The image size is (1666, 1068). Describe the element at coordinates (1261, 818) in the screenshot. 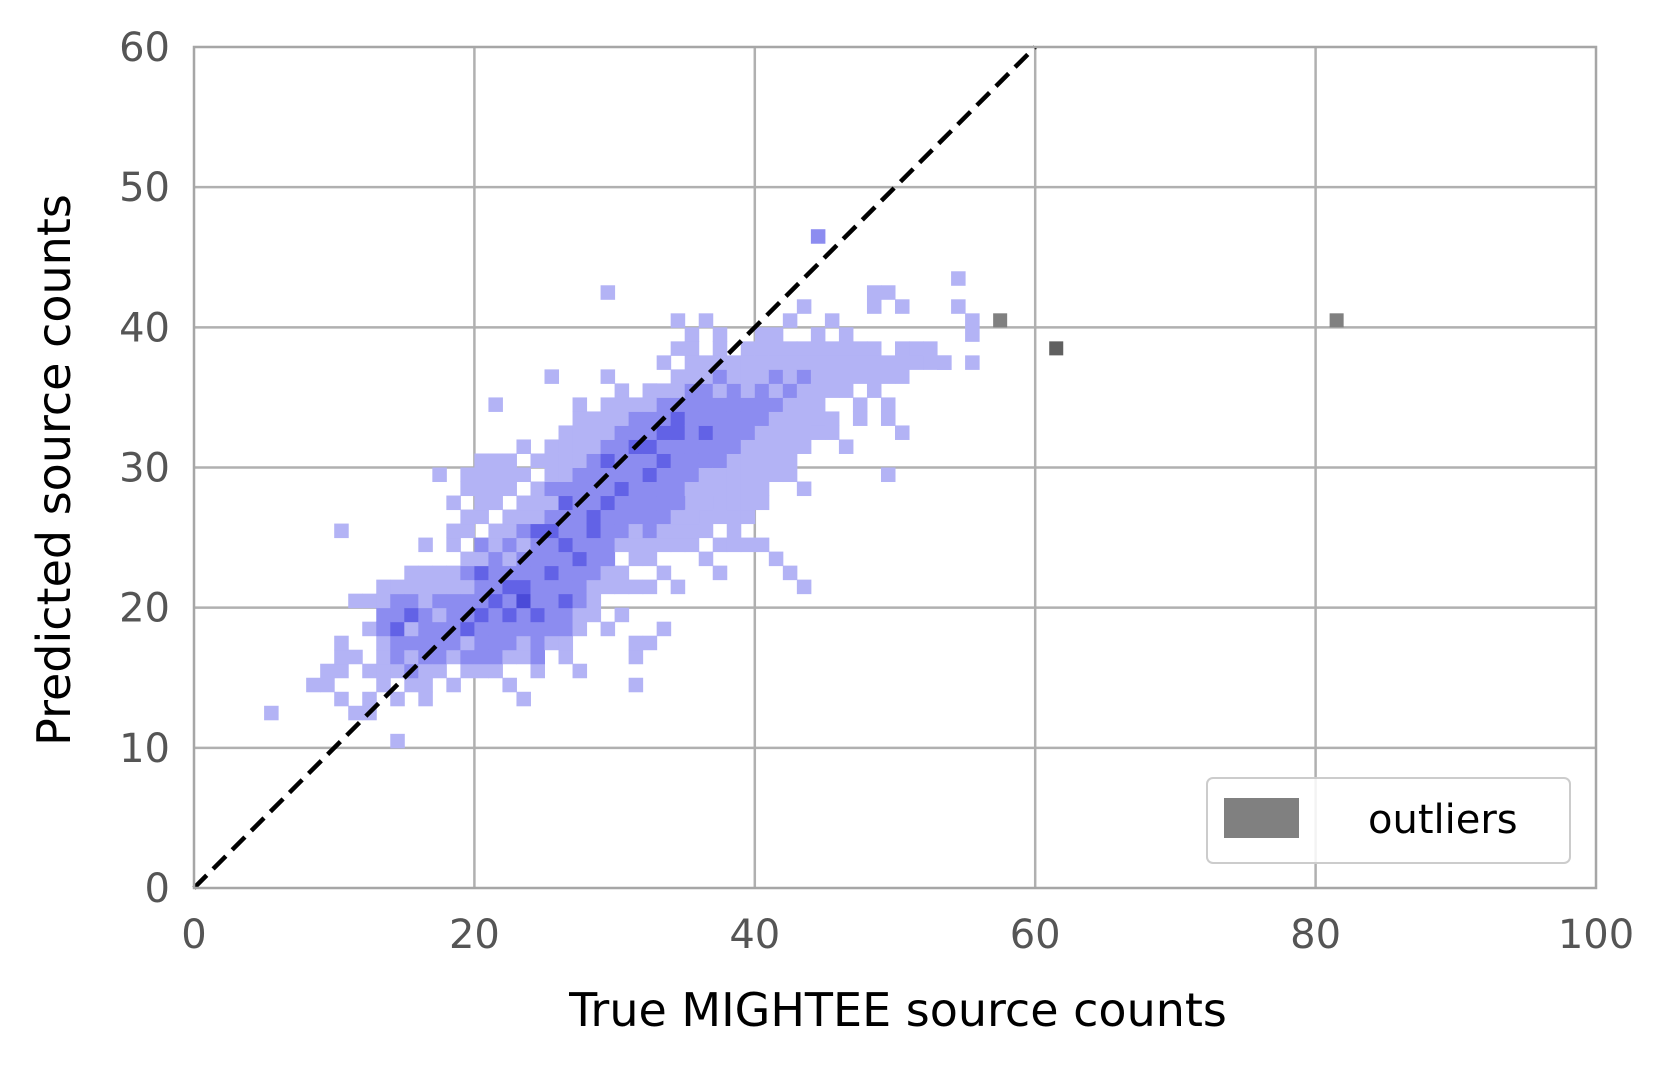

I see `legend-swatch-outliers` at that location.